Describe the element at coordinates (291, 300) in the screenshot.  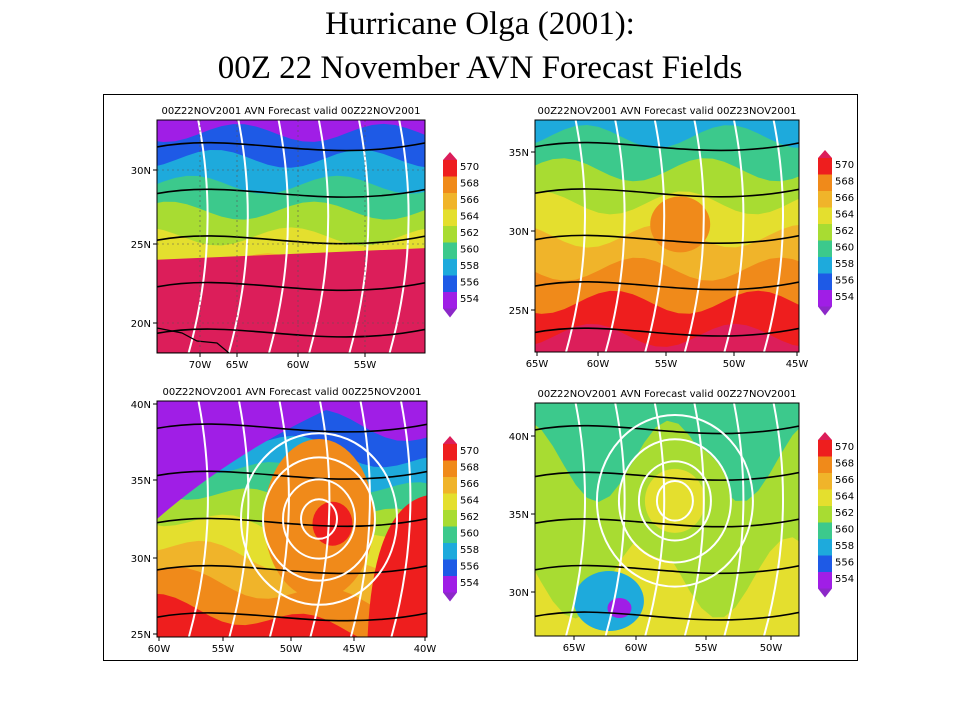
I see `shaded-subtropical` at that location.